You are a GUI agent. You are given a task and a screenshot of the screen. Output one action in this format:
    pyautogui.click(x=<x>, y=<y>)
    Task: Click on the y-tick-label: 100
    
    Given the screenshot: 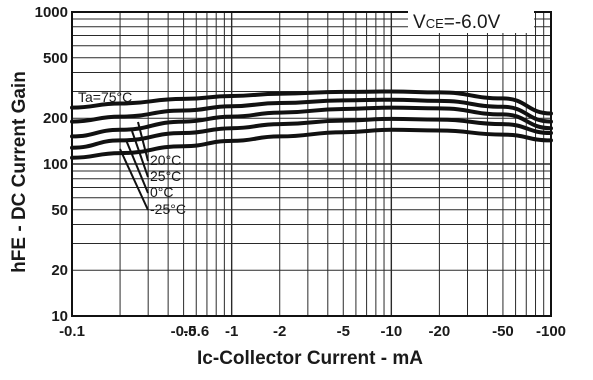 What is the action you would take?
    pyautogui.click(x=55, y=164)
    